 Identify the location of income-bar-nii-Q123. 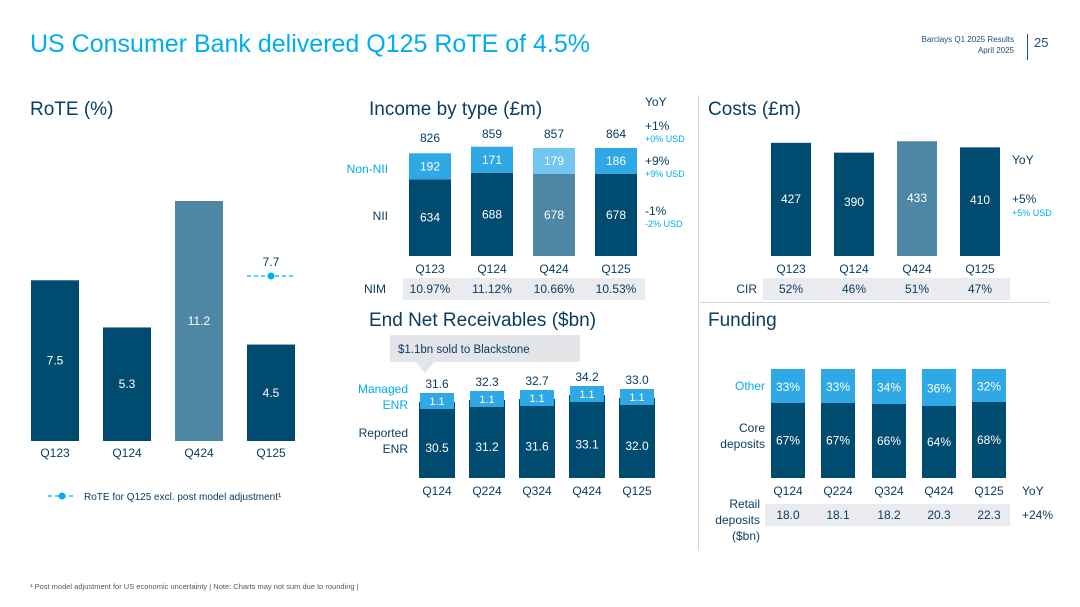
(430, 217).